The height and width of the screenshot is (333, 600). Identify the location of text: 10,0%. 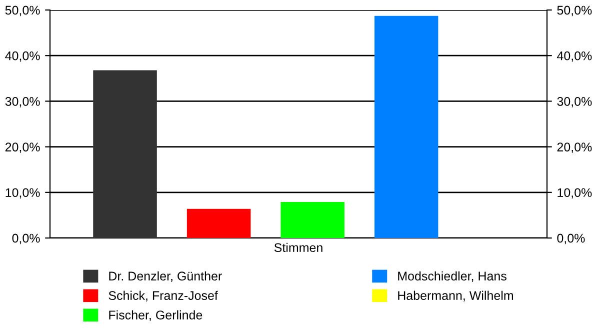
(575, 193).